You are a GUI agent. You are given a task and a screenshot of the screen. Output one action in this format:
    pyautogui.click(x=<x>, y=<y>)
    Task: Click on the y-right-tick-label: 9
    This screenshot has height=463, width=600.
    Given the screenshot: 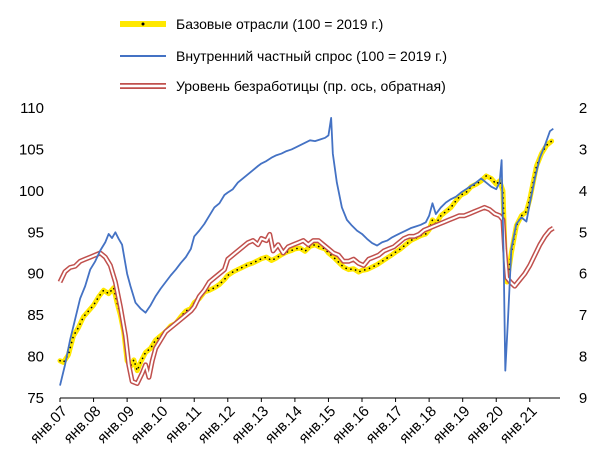 What is the action you would take?
    pyautogui.click(x=583, y=398)
    